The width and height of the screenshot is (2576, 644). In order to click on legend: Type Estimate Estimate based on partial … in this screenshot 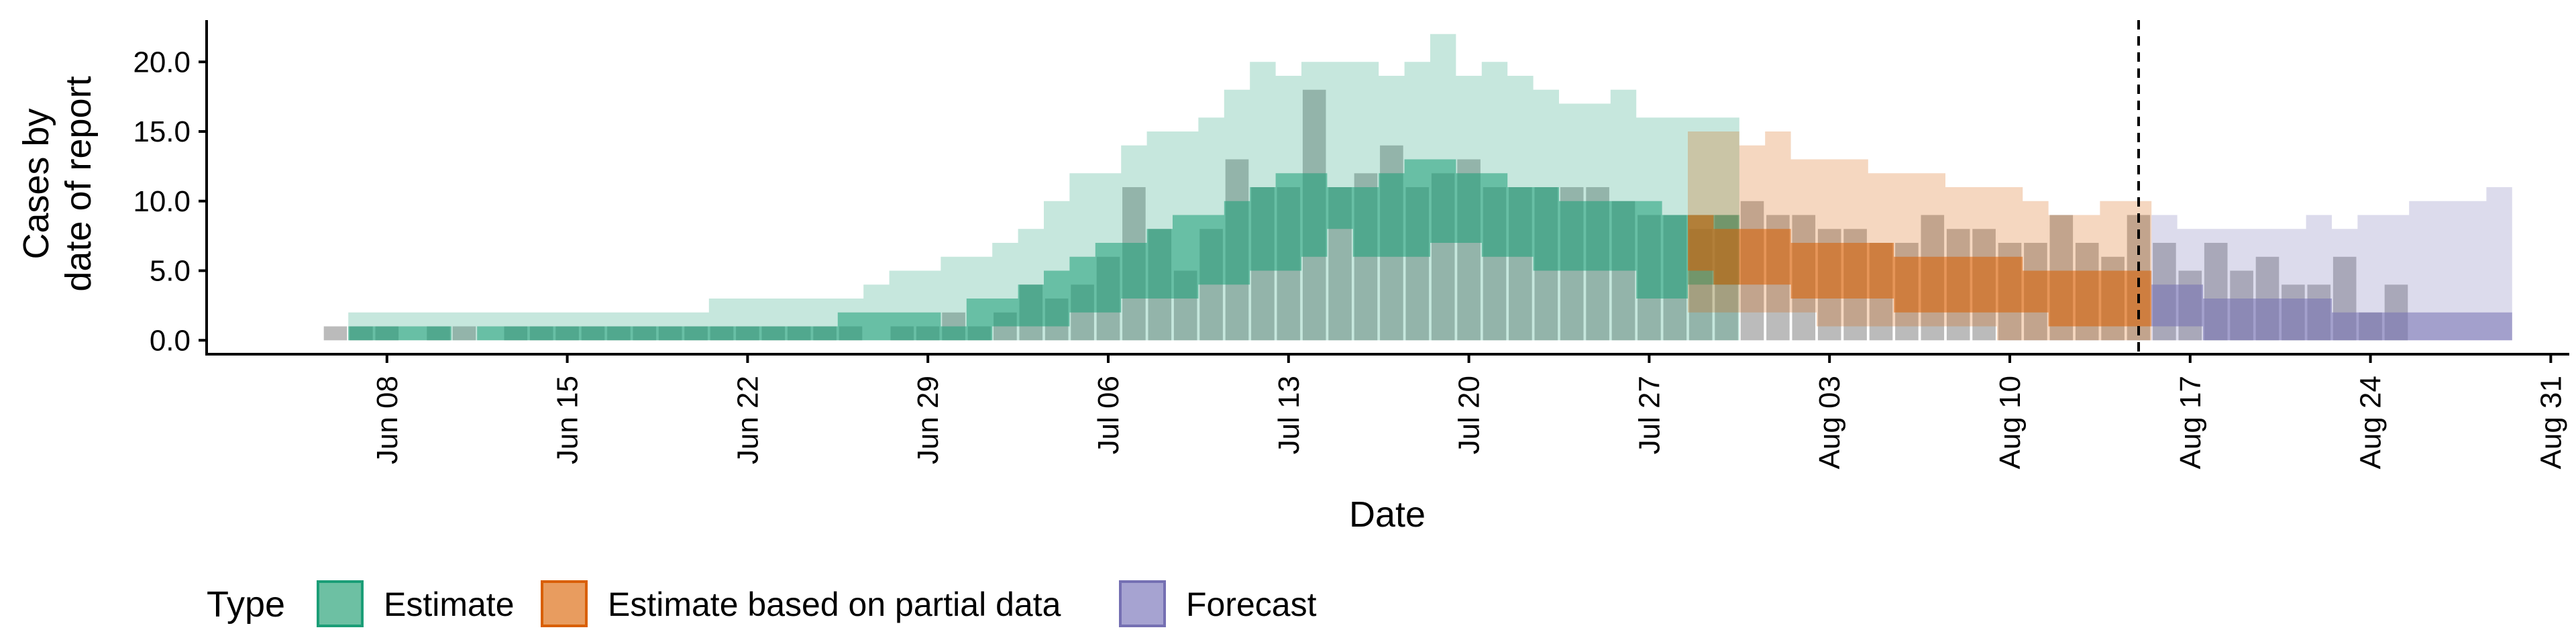, I will do `click(762, 603)`.